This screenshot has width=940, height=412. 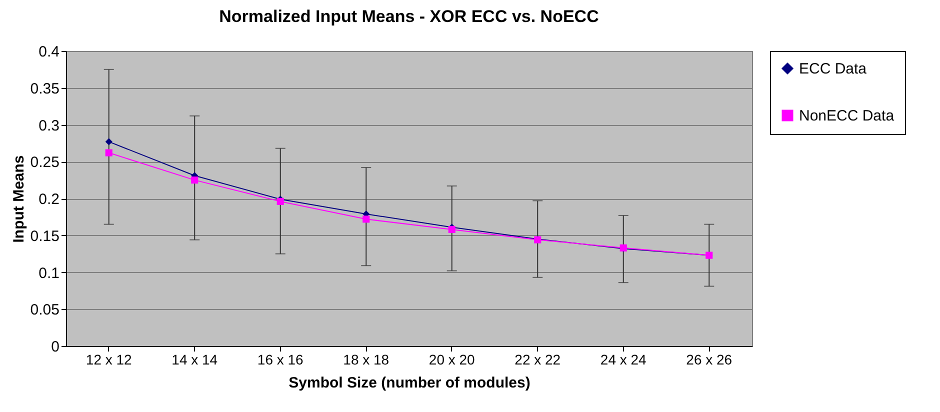 I want to click on x-tick-label: 14 x 14, so click(x=195, y=360).